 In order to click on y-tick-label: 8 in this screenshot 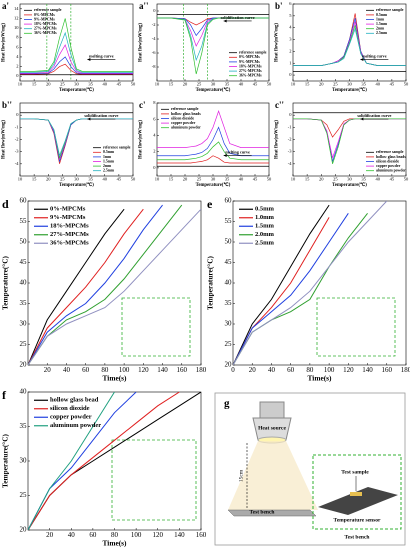, I will do `click(17, 37)`.